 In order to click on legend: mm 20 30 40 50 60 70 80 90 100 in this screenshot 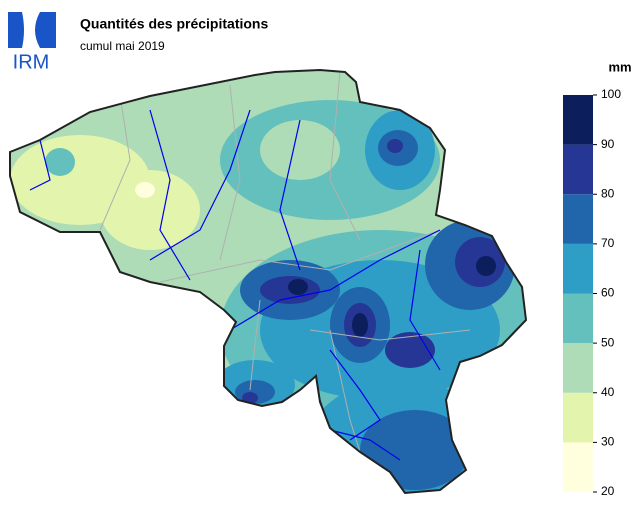, I will do `click(597, 278)`.